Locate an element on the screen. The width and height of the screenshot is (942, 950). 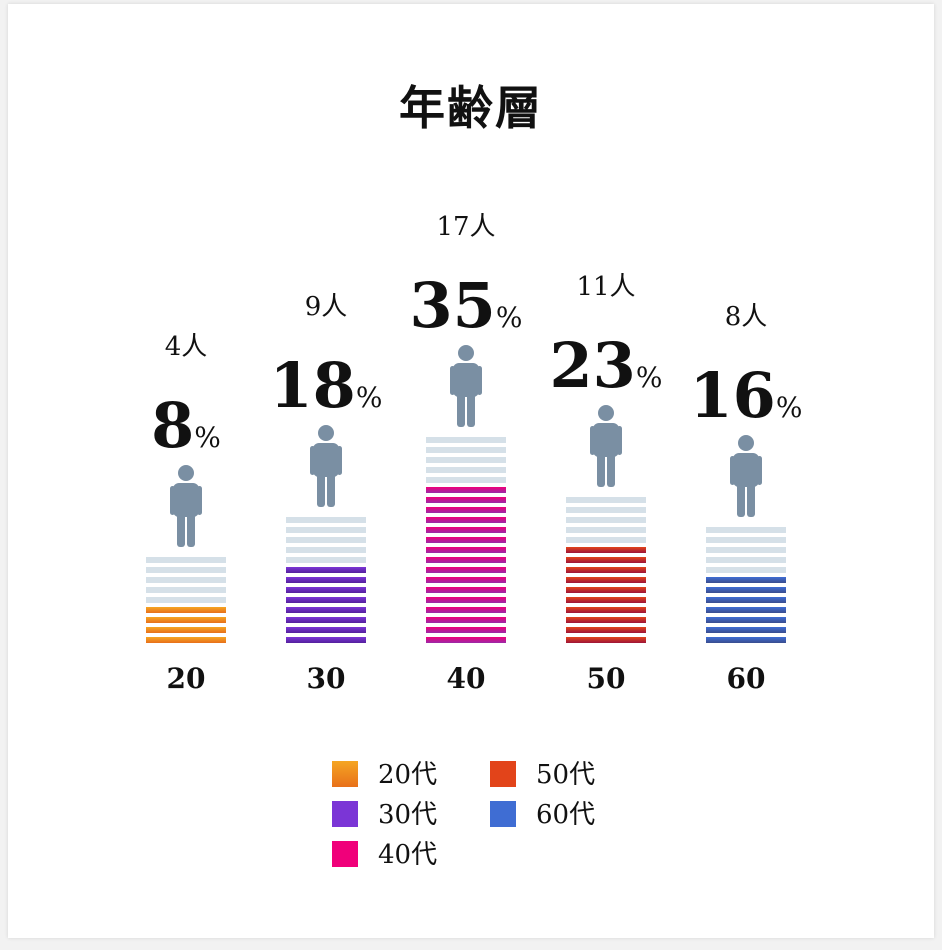
count-label: 4人 is located at coordinates (186, 347).